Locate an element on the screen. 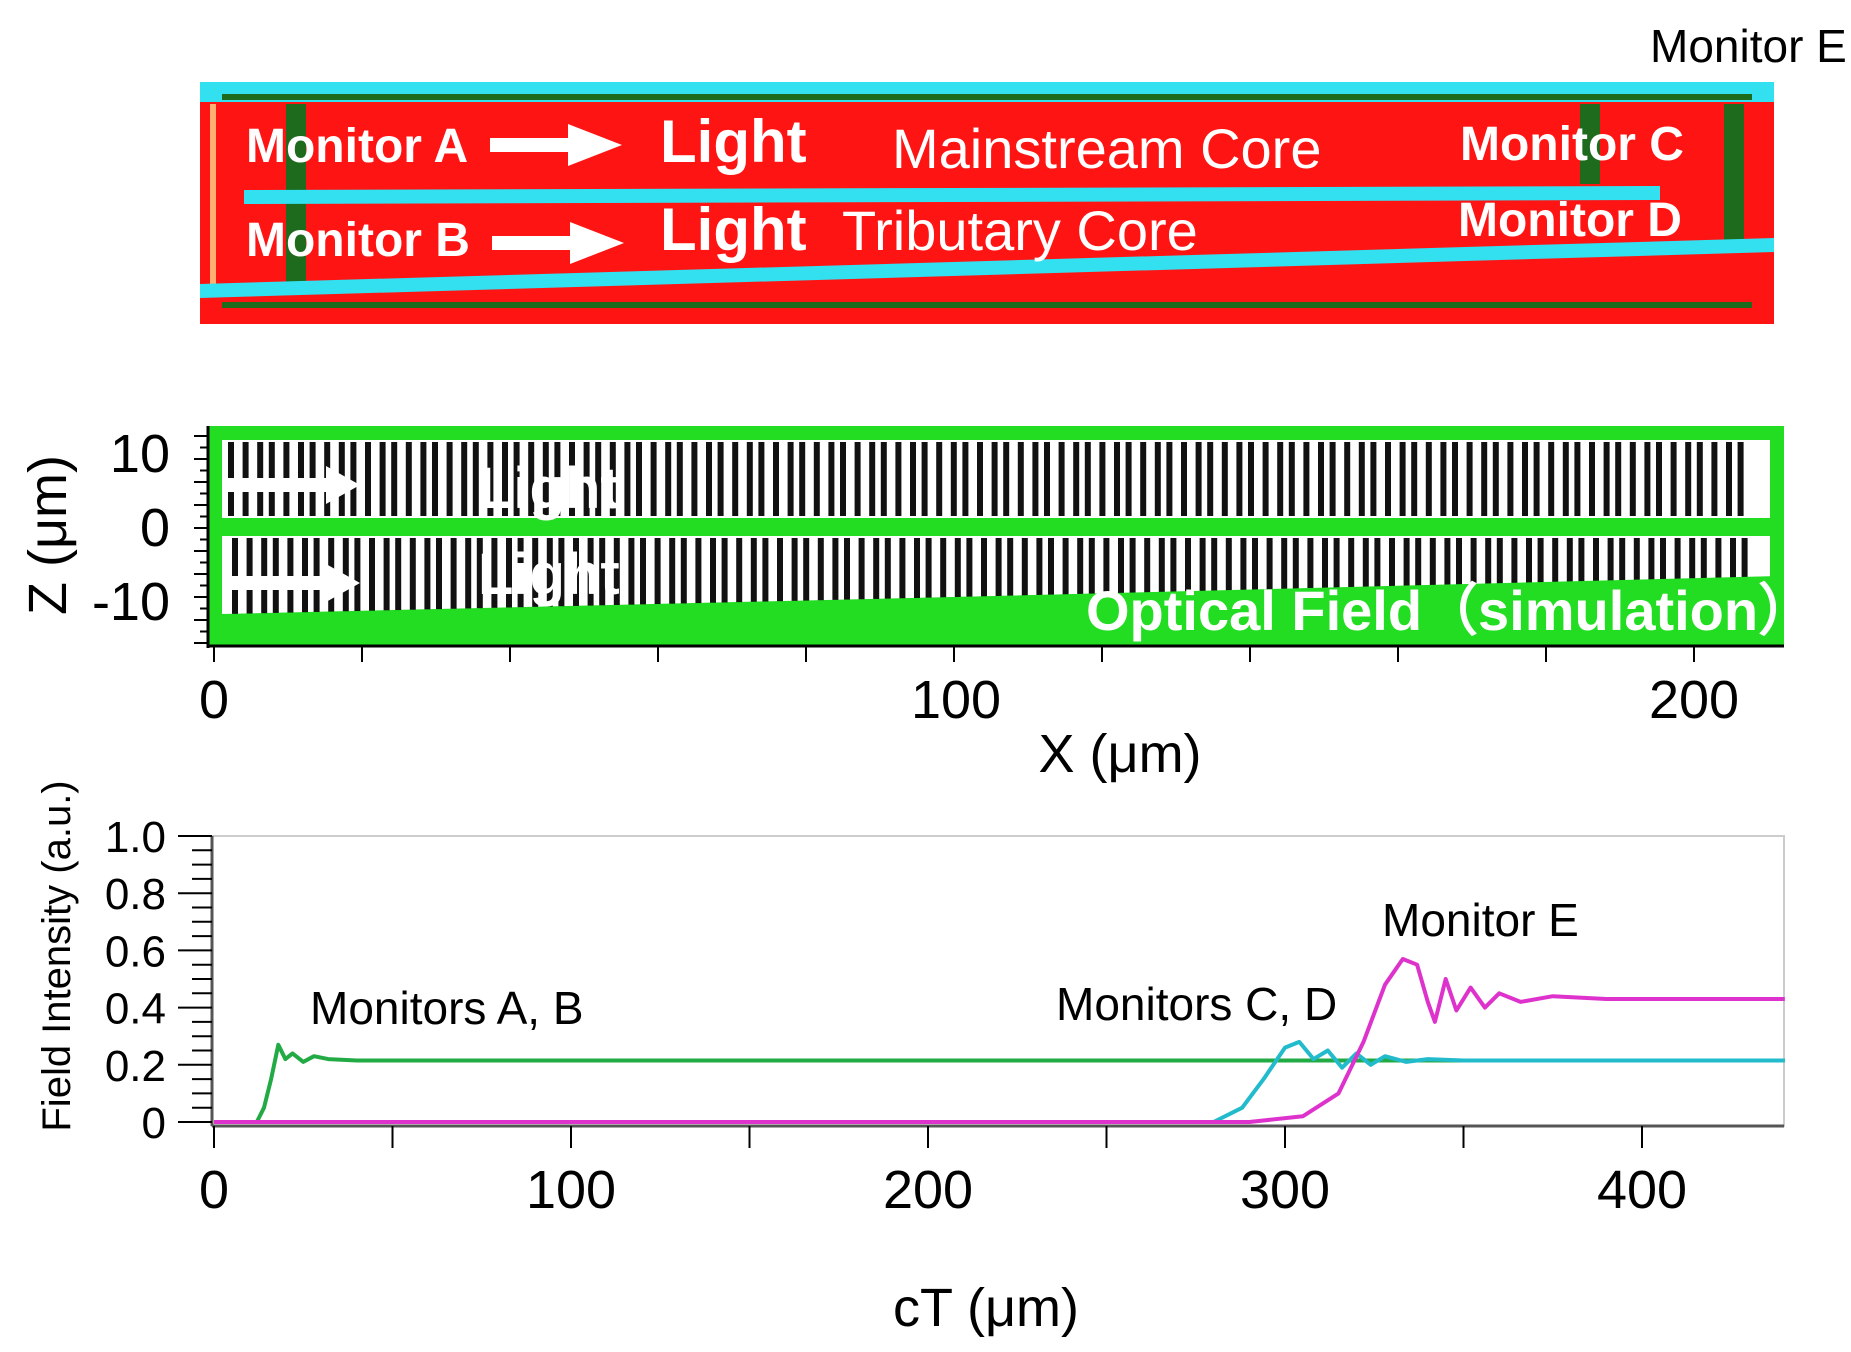  tributary-core-label: Tributary Core is located at coordinates (1020, 230).